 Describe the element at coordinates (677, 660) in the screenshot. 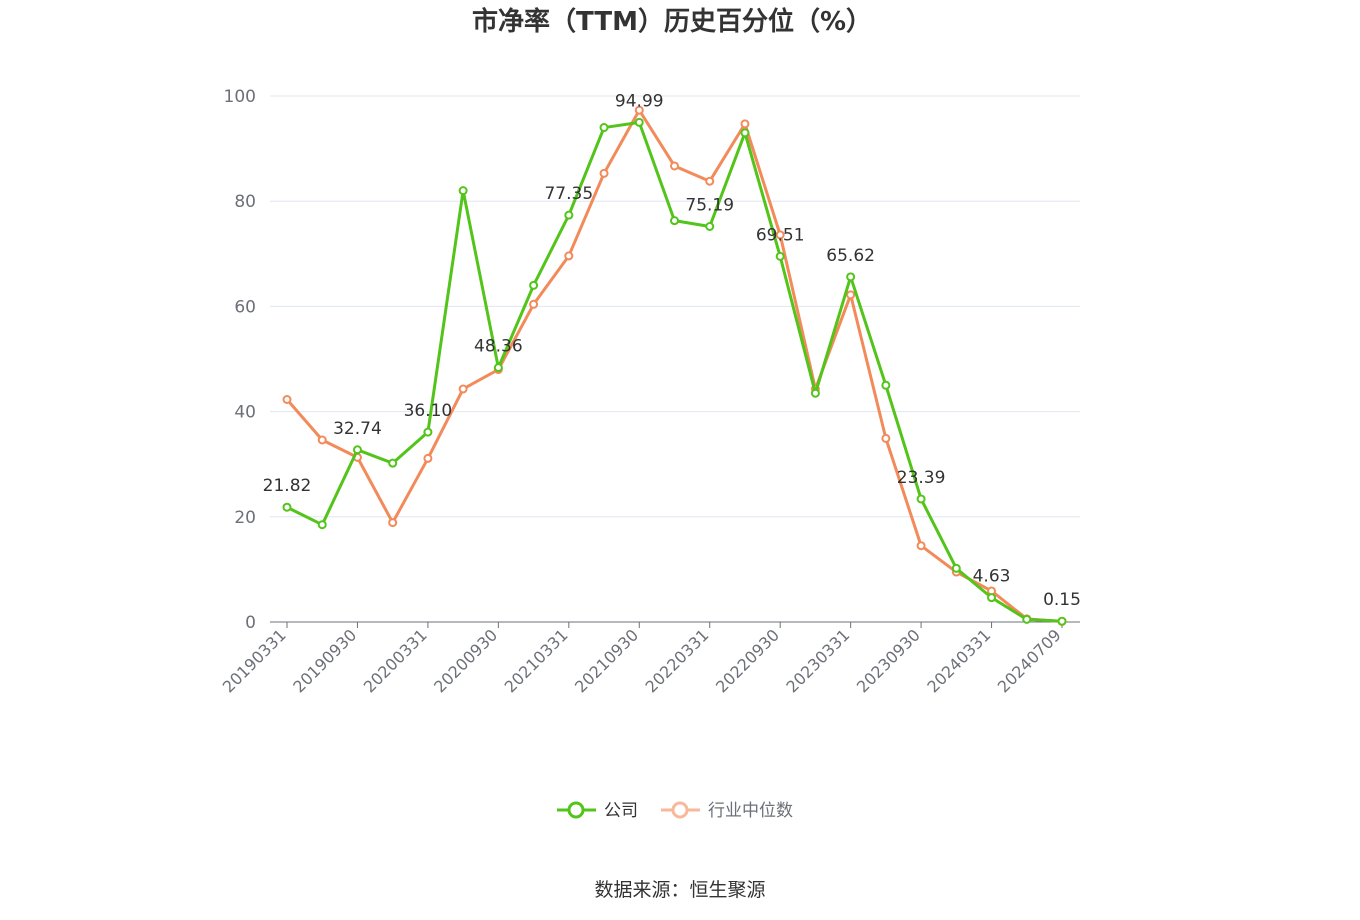

I see `x-tick-label: 20220331` at that location.